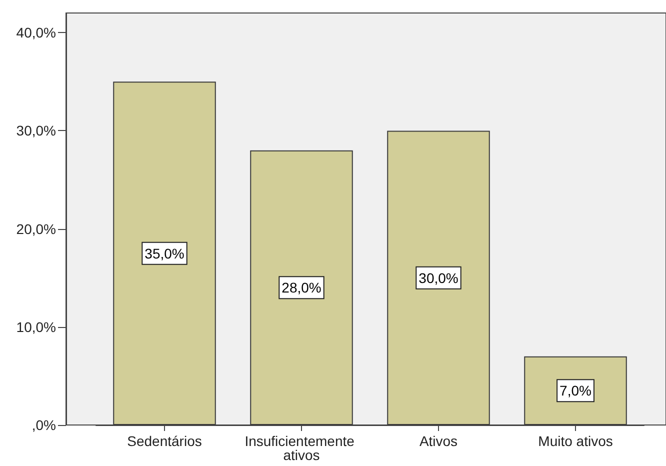 The height and width of the screenshot is (466, 666). I want to click on y-tick-label: 10,0%, so click(36, 326).